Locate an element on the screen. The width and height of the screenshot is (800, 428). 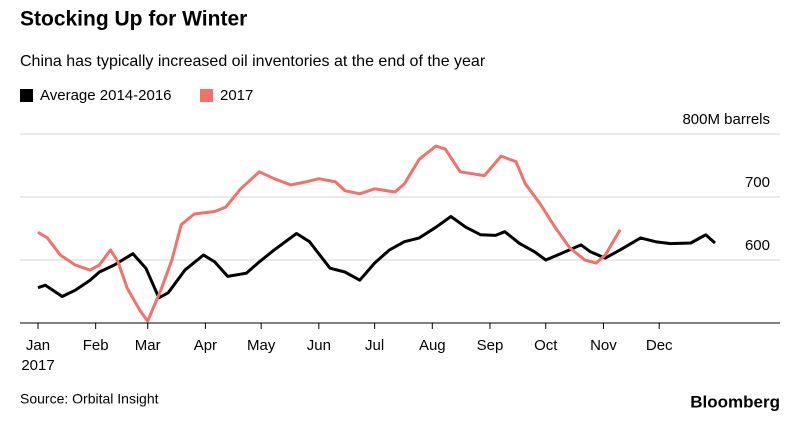
x-tick-label: Feb is located at coordinates (96, 345).